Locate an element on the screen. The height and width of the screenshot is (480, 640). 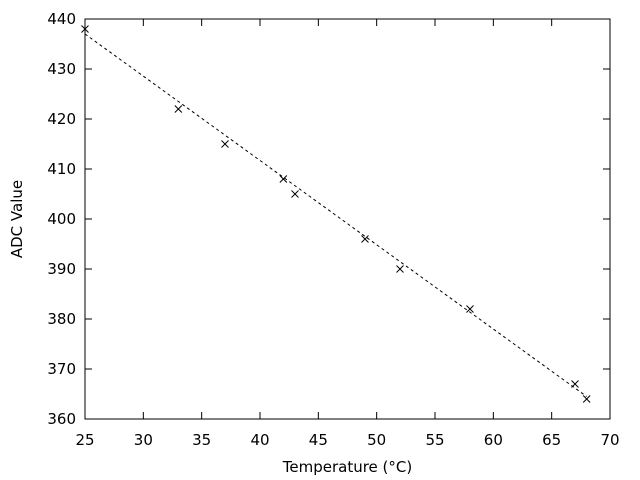
y-tick-label: 390 is located at coordinates (61, 269).